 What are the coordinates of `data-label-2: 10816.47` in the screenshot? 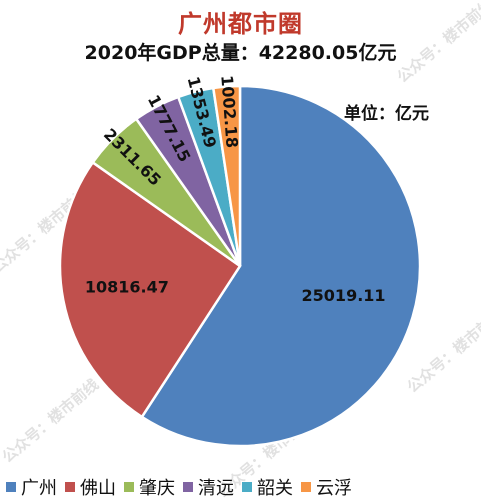 It's located at (127, 286).